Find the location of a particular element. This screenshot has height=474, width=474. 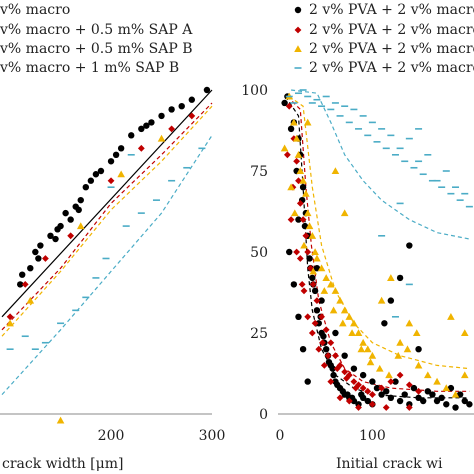

right-x-tick-labels: 0 100 is located at coordinates (331, 436).